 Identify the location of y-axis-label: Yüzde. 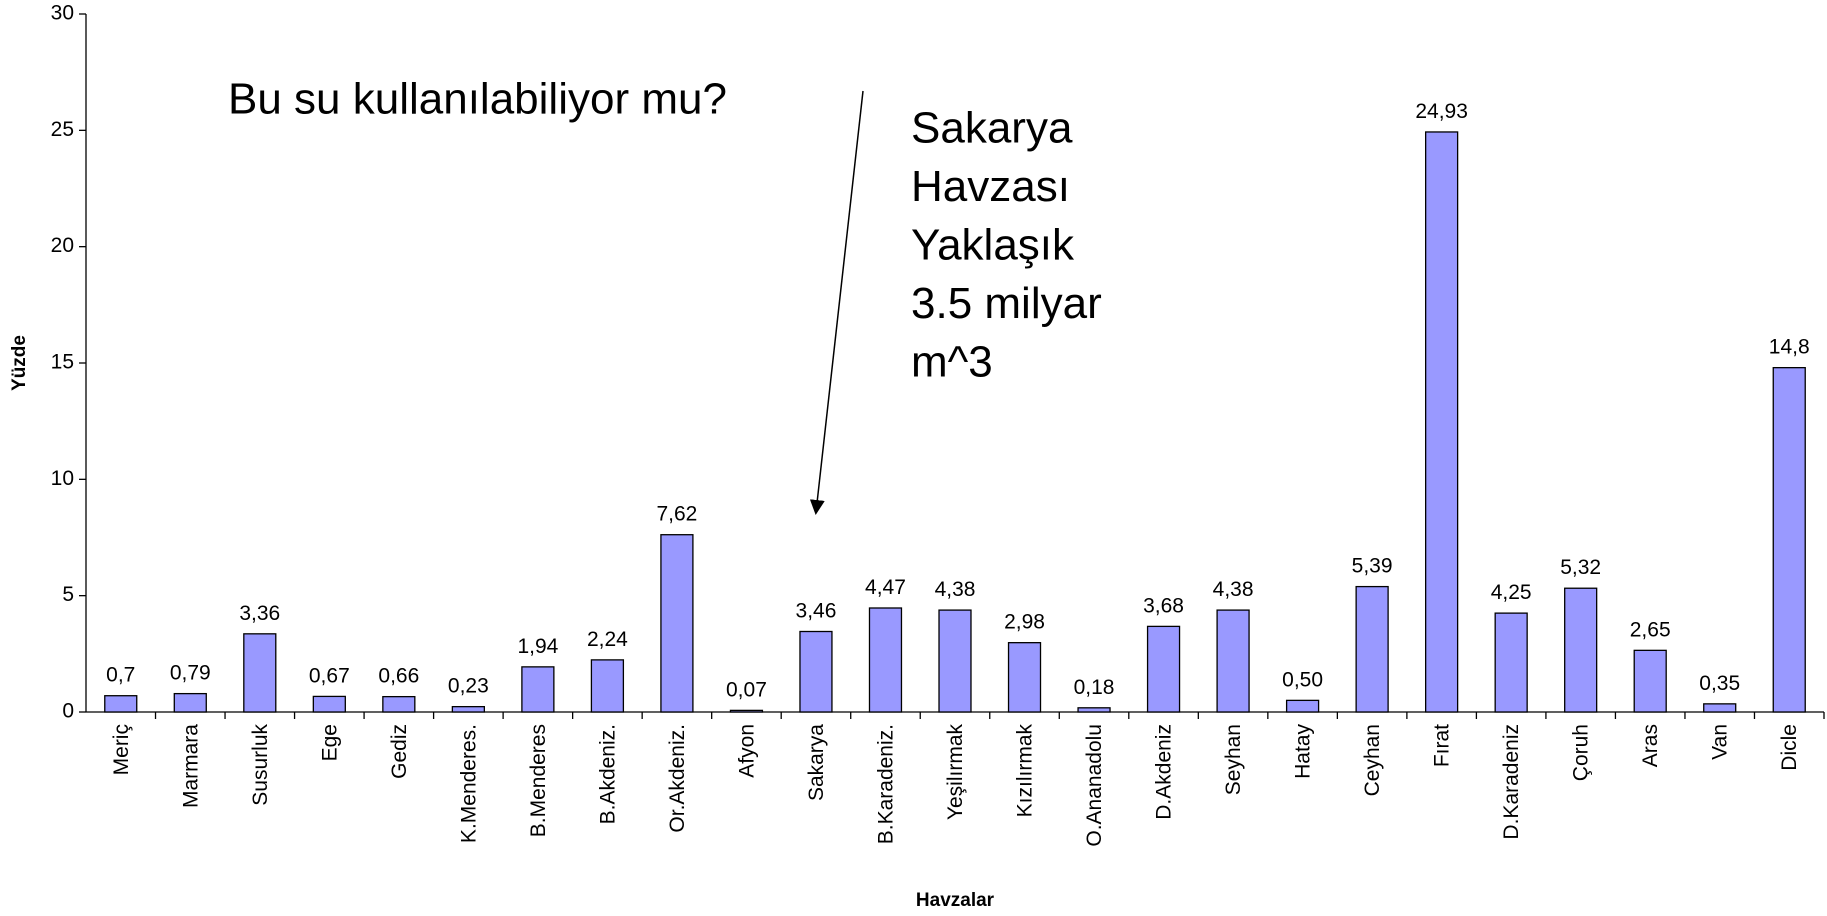
(19, 363).